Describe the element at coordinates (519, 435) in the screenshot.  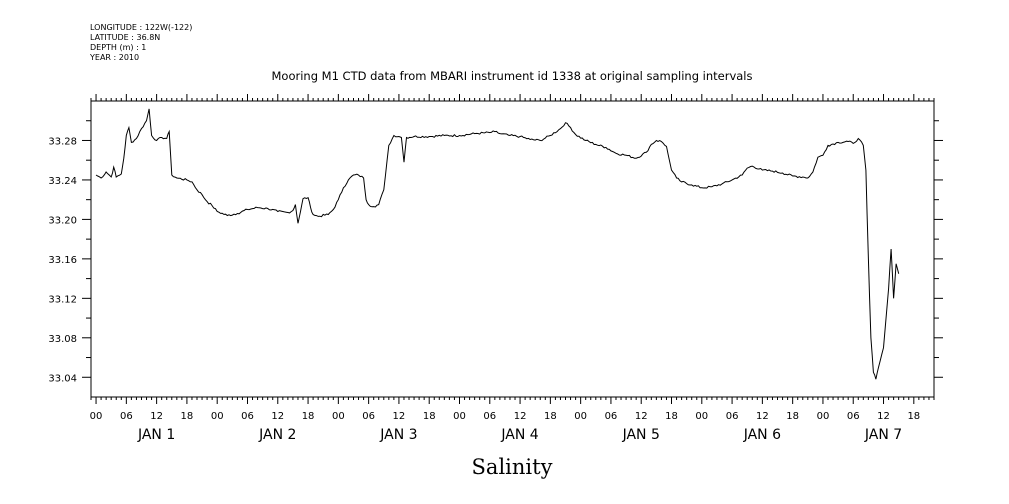
I see `x-day-label: JAN 4` at that location.